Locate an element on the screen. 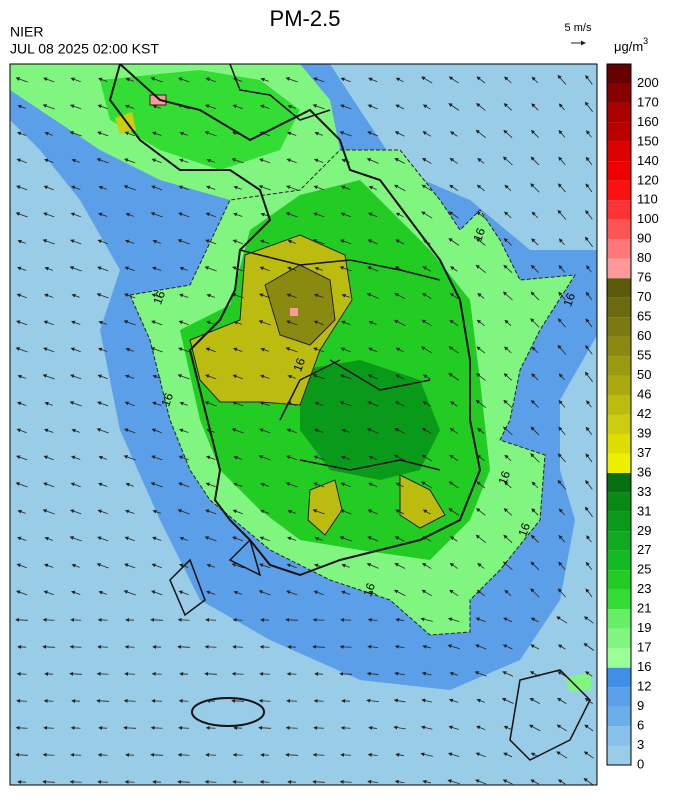 This screenshot has width=673, height=800. colorbar-label: 110 is located at coordinates (647, 199).